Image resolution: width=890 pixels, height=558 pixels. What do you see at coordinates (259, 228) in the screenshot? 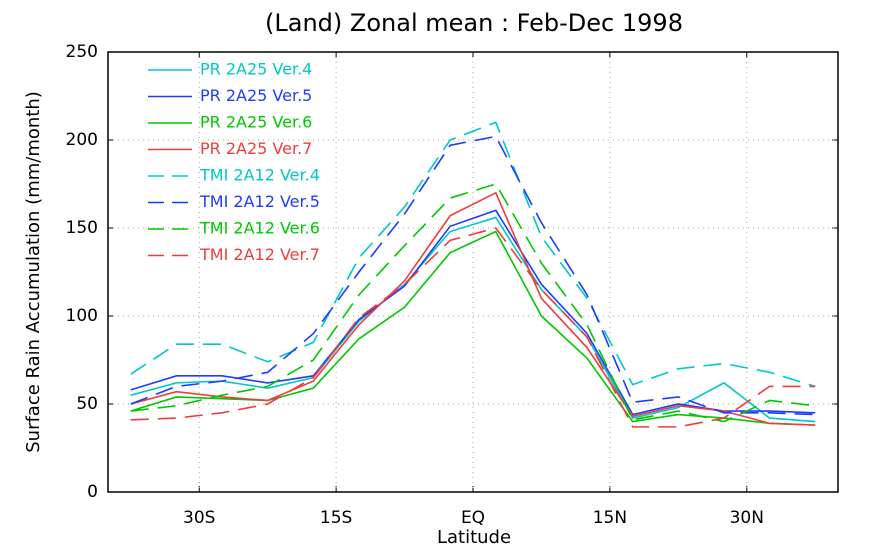
I see `legend-label: TMI 2A12 Ver.6` at bounding box center [259, 228].